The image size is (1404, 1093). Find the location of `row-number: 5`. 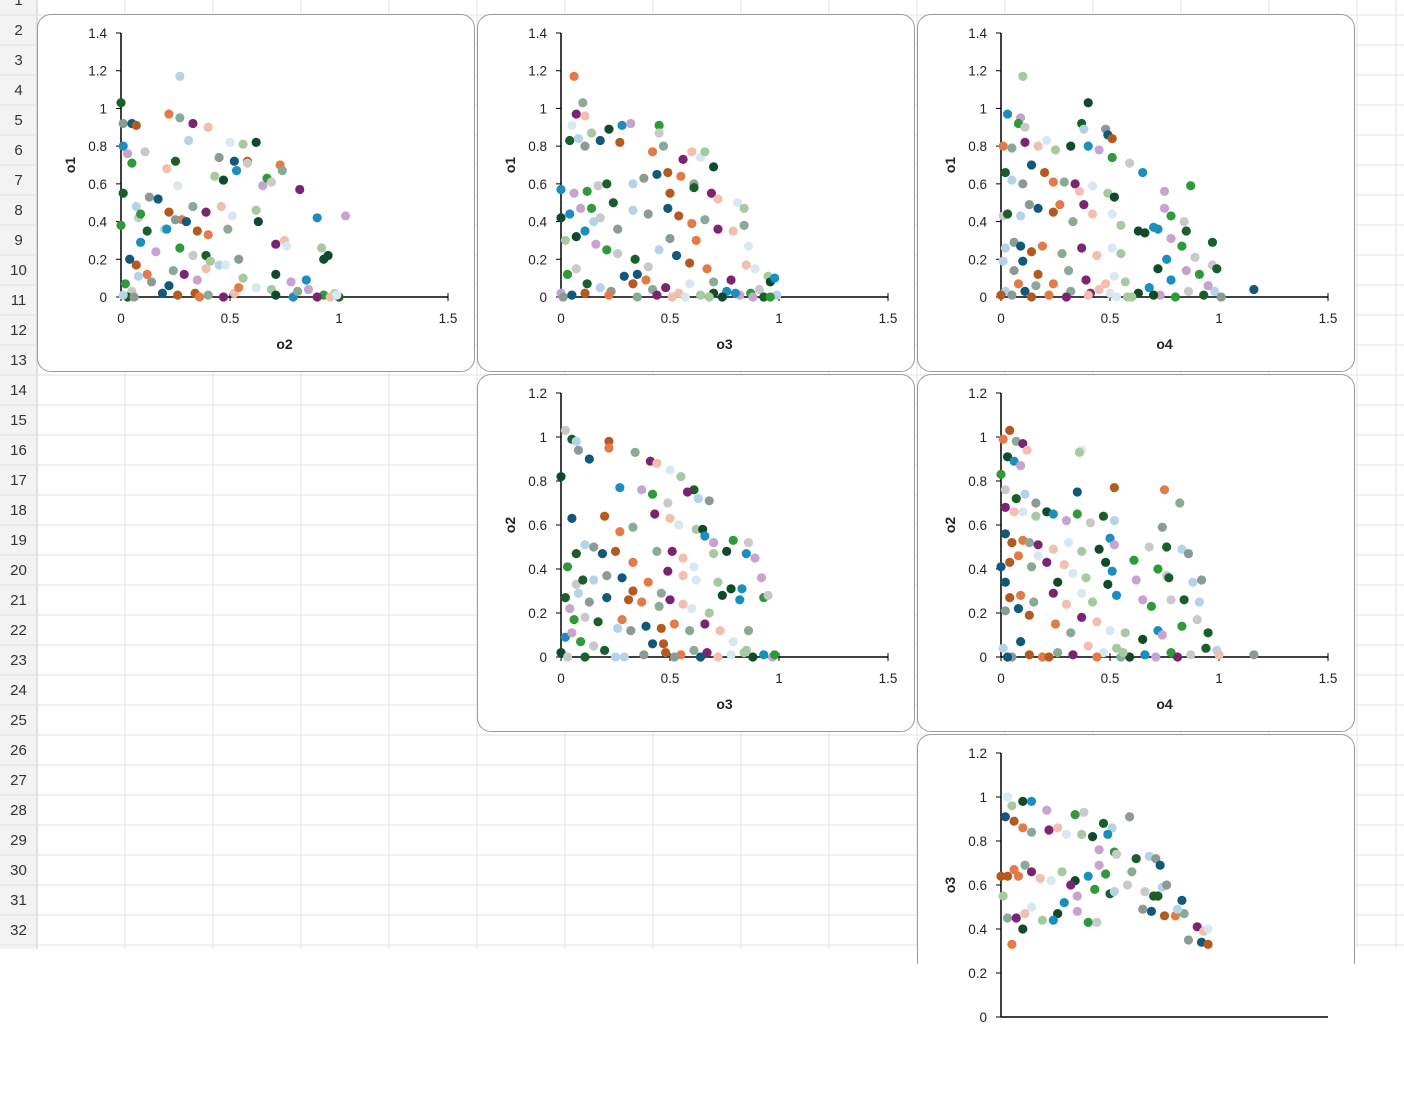

row-number: 5 is located at coordinates (18, 120).